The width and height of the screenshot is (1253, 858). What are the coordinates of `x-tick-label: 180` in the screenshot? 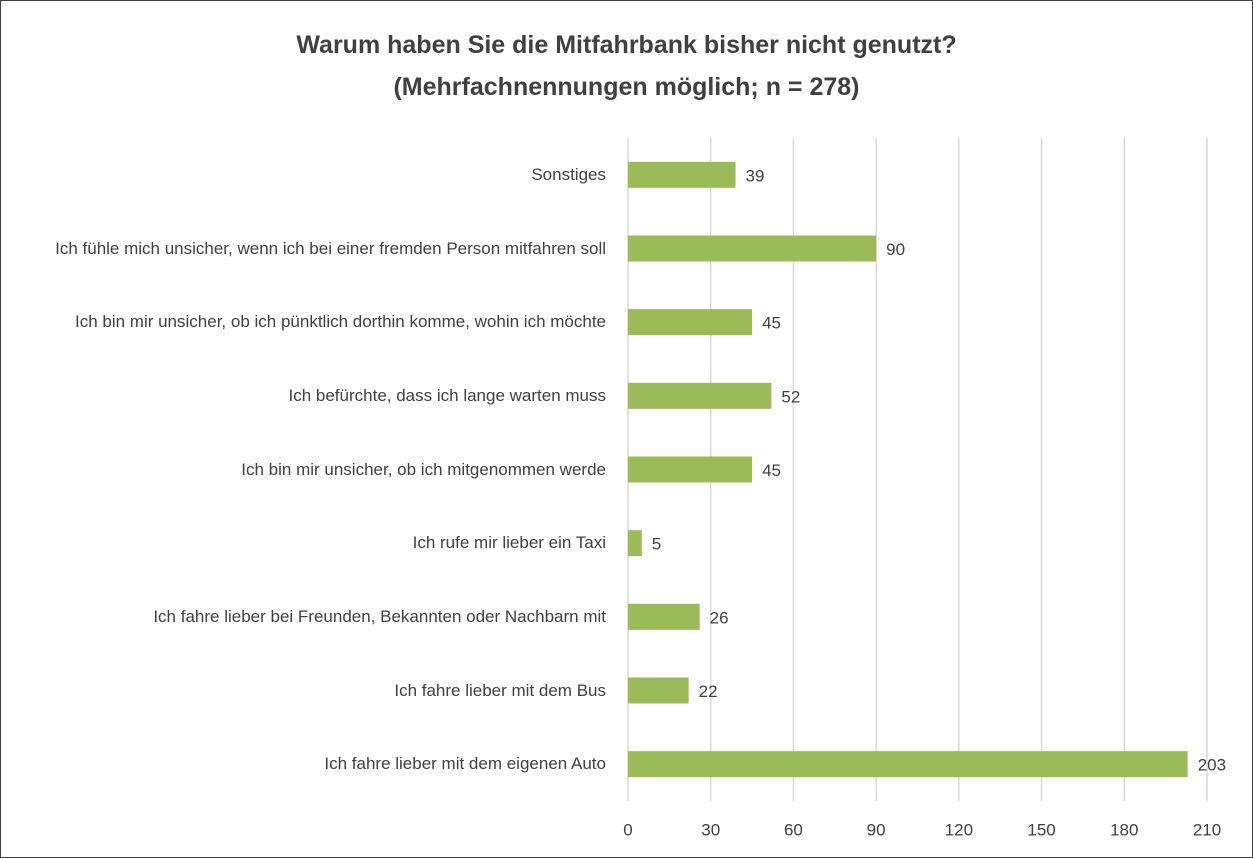 It's located at (1124, 829).